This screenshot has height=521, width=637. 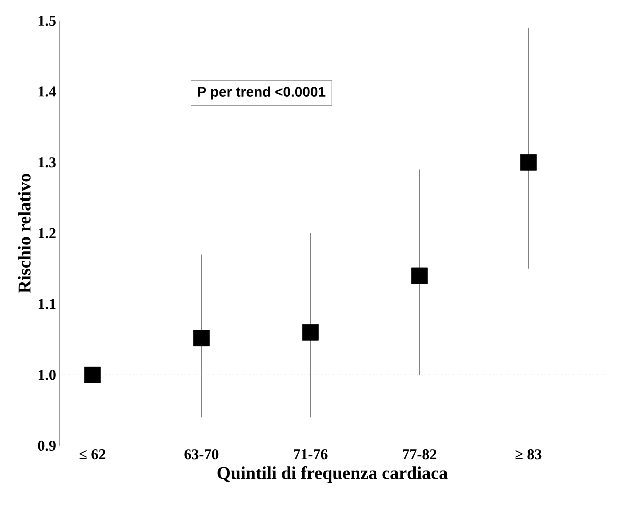 What do you see at coordinates (262, 93) in the screenshot?
I see `annotation: P per trend <0.0001` at bounding box center [262, 93].